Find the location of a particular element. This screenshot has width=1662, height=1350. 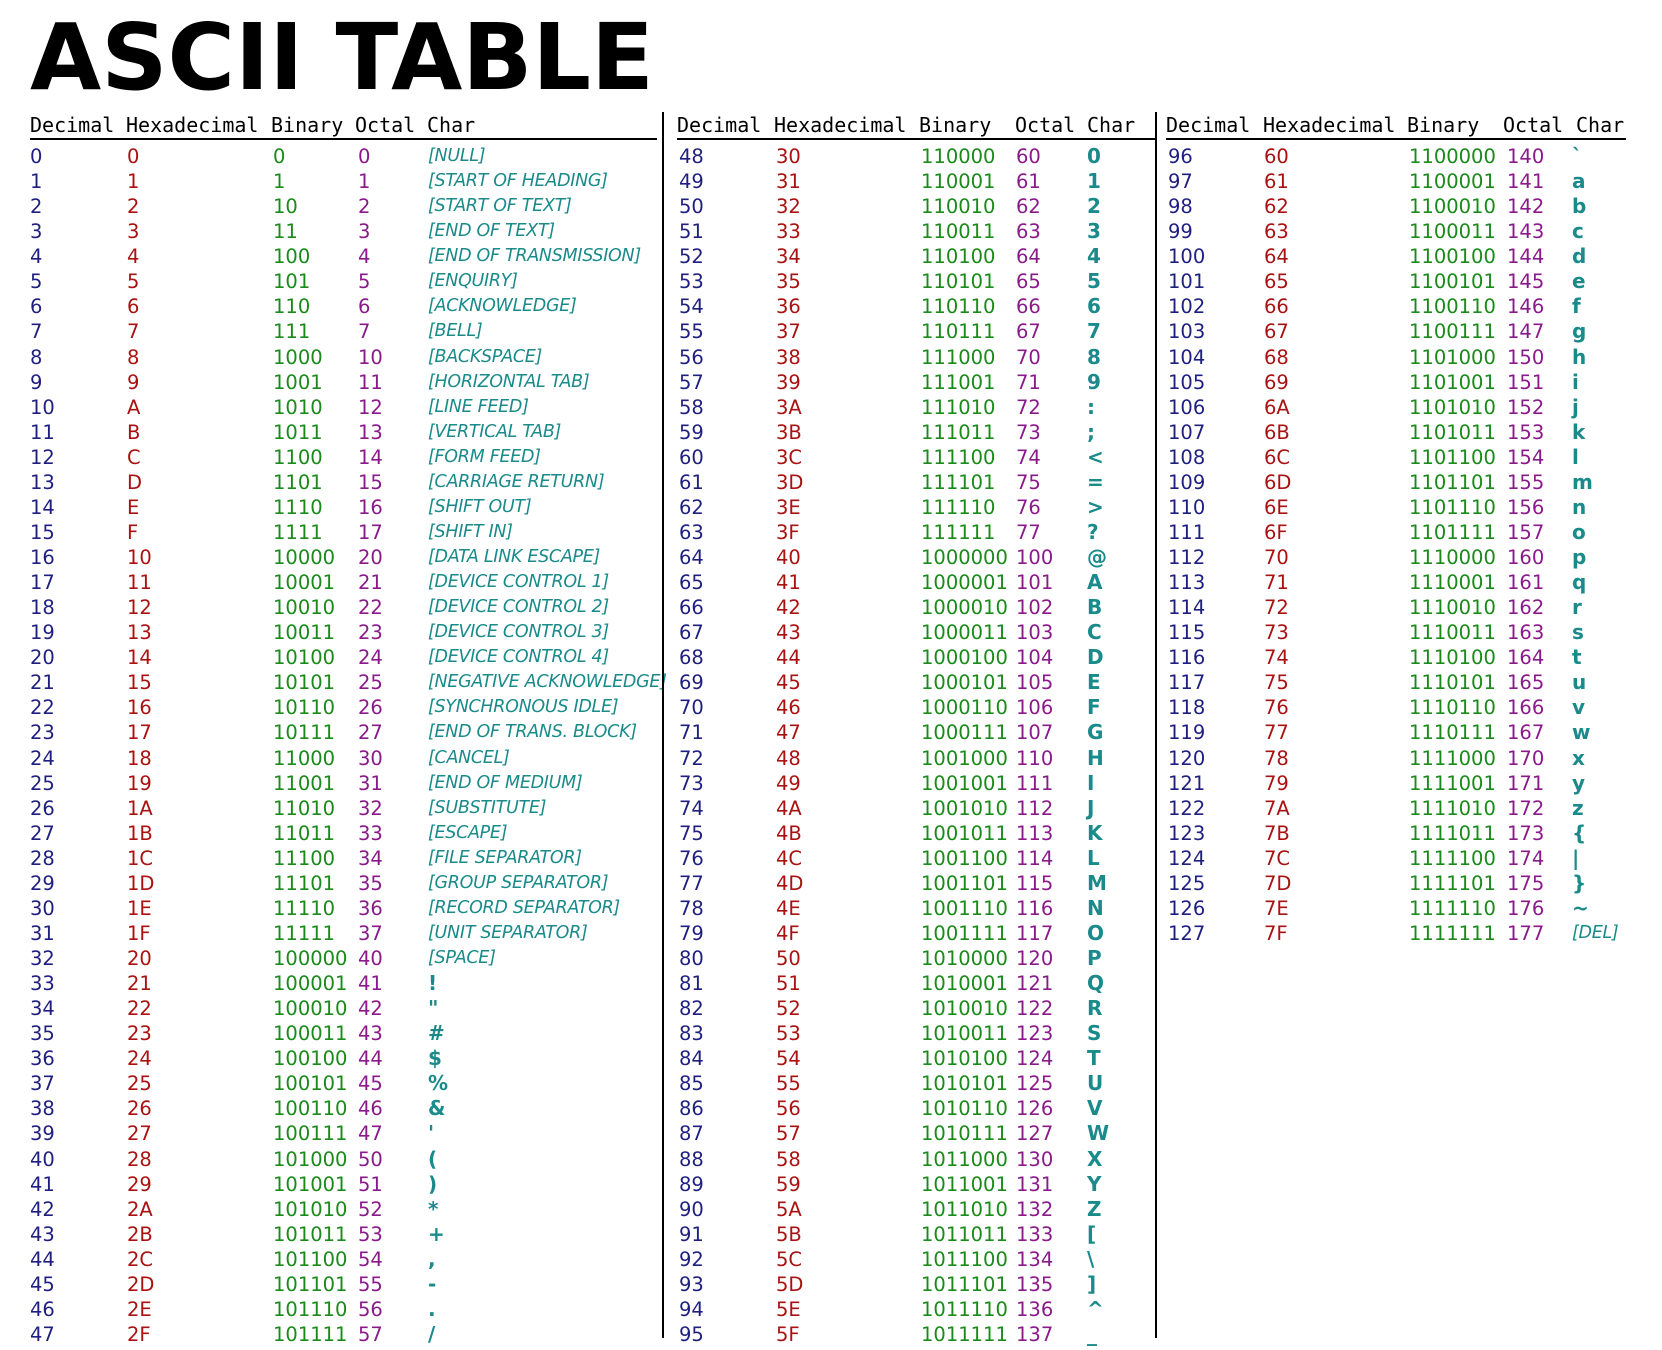

octal-cell: 127 is located at coordinates (1035, 1134).